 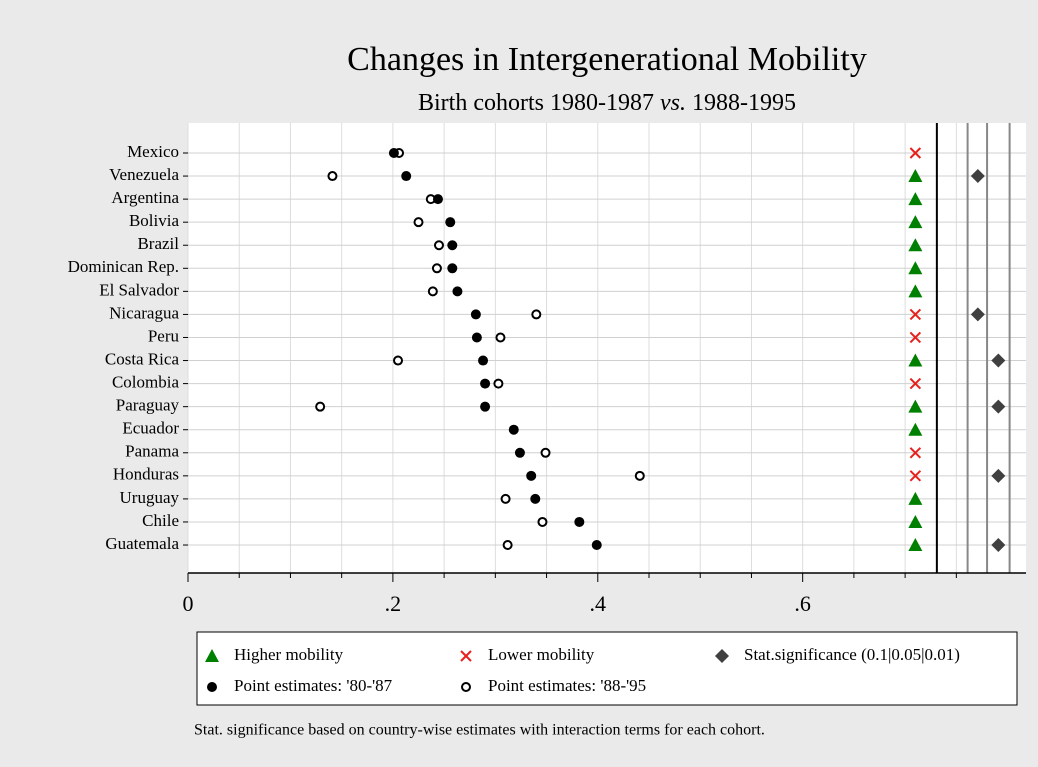 What do you see at coordinates (164, 335) in the screenshot?
I see `y-tick-label: Peru` at bounding box center [164, 335].